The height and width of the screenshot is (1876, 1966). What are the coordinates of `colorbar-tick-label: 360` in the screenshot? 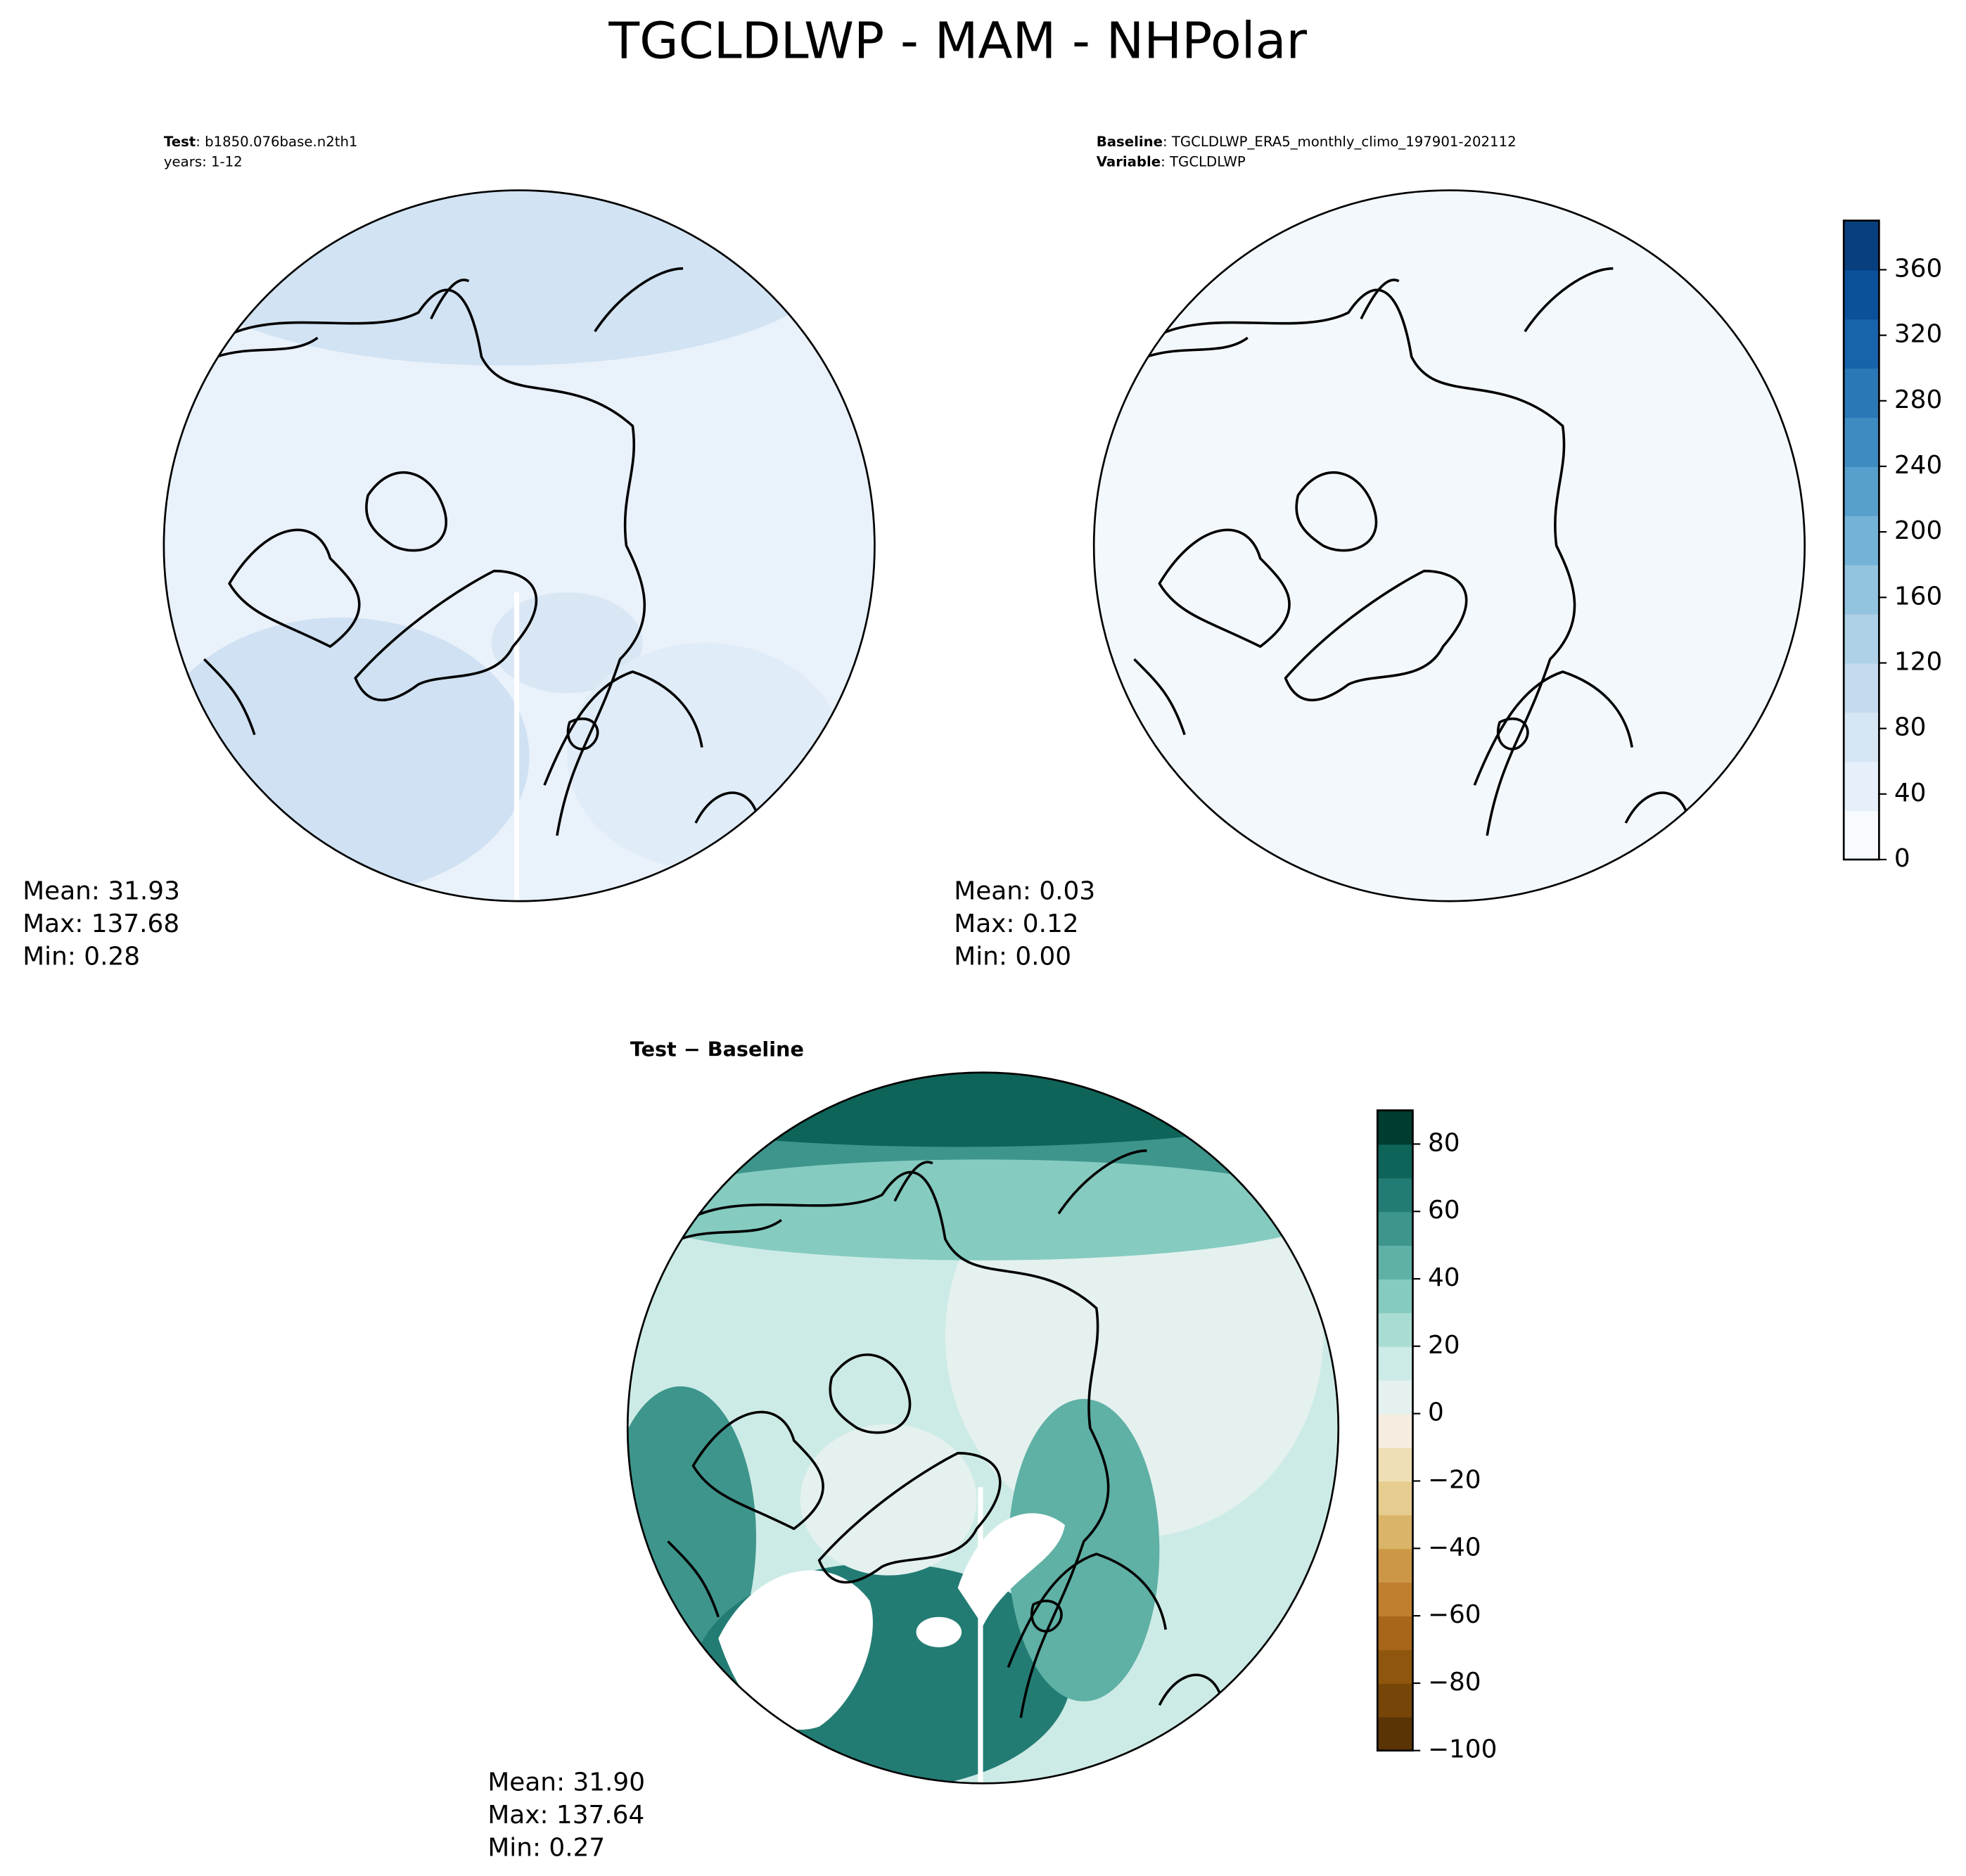 It's located at (1918, 268).